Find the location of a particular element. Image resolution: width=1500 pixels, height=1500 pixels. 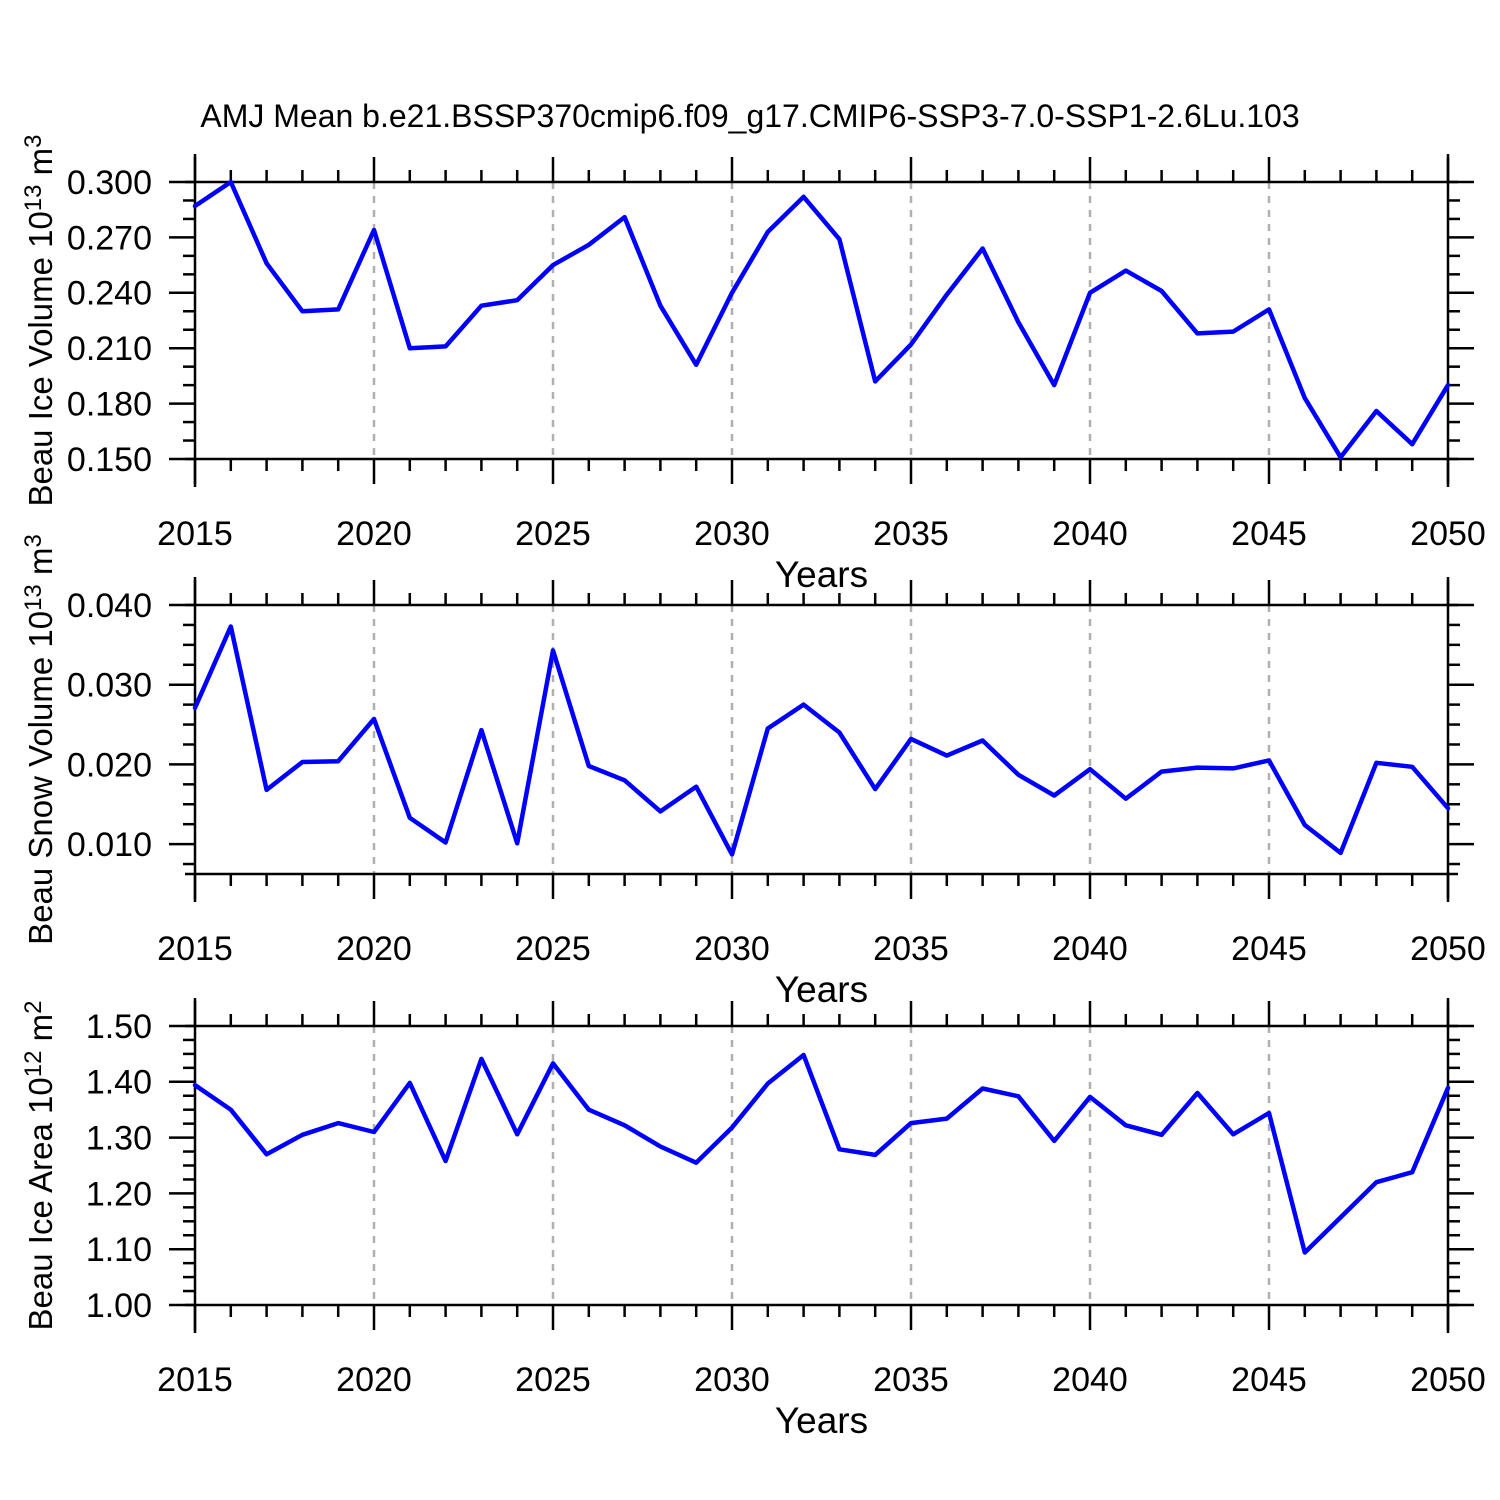

y-axis-label: Beau Snow Volume 1013 m3 is located at coordinates (39, 739).